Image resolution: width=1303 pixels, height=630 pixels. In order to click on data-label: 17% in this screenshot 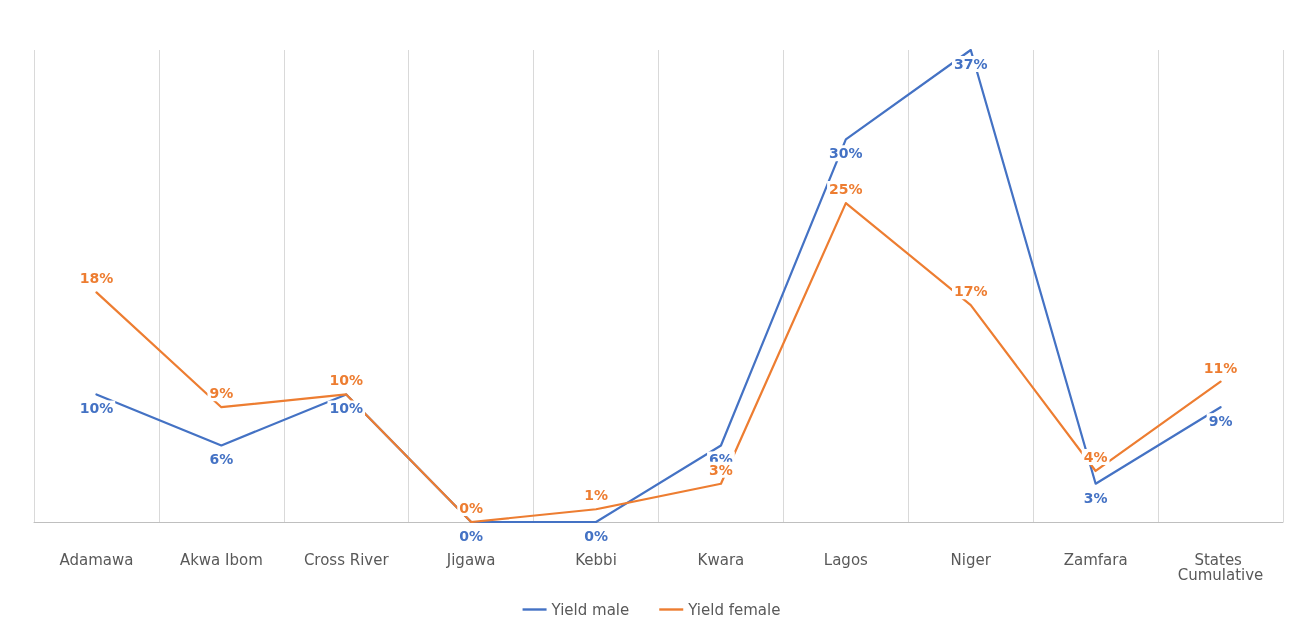, I will do `click(970, 291)`.